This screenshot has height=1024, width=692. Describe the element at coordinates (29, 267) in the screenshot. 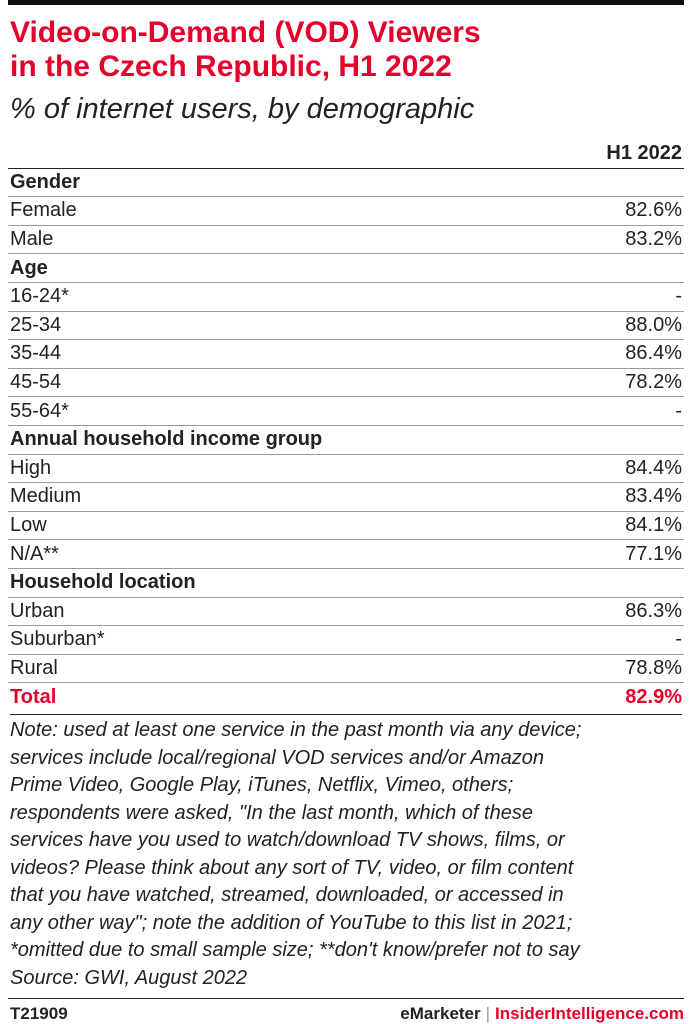

I see `row-label: Age` at that location.